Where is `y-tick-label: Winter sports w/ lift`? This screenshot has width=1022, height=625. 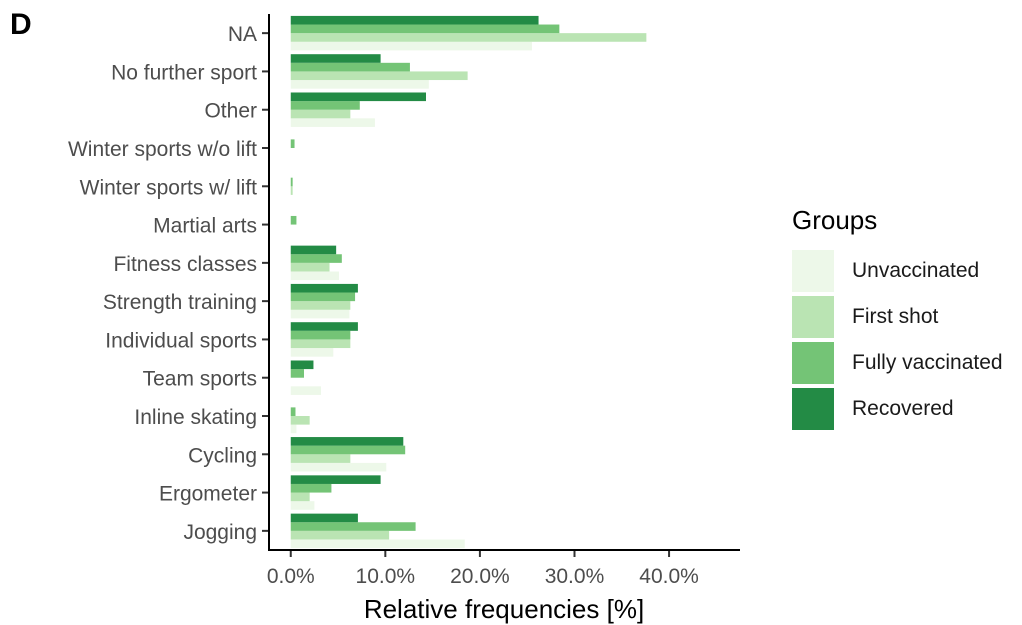
y-tick-label: Winter sports w/ lift is located at coordinates (169, 187).